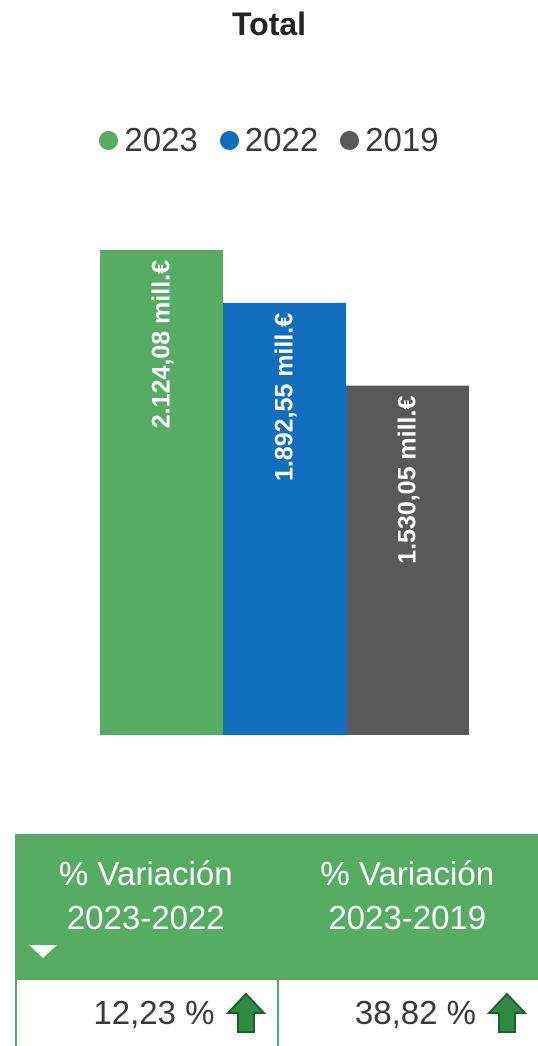 This screenshot has width=538, height=1046. What do you see at coordinates (285, 397) in the screenshot?
I see `bar-data-label: 1.892,55 mill.€` at bounding box center [285, 397].